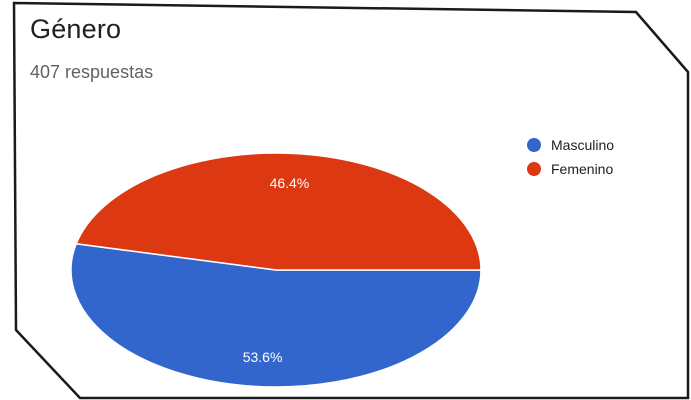  Describe the element at coordinates (582, 169) in the screenshot. I see `legend-label: Femenino` at that location.